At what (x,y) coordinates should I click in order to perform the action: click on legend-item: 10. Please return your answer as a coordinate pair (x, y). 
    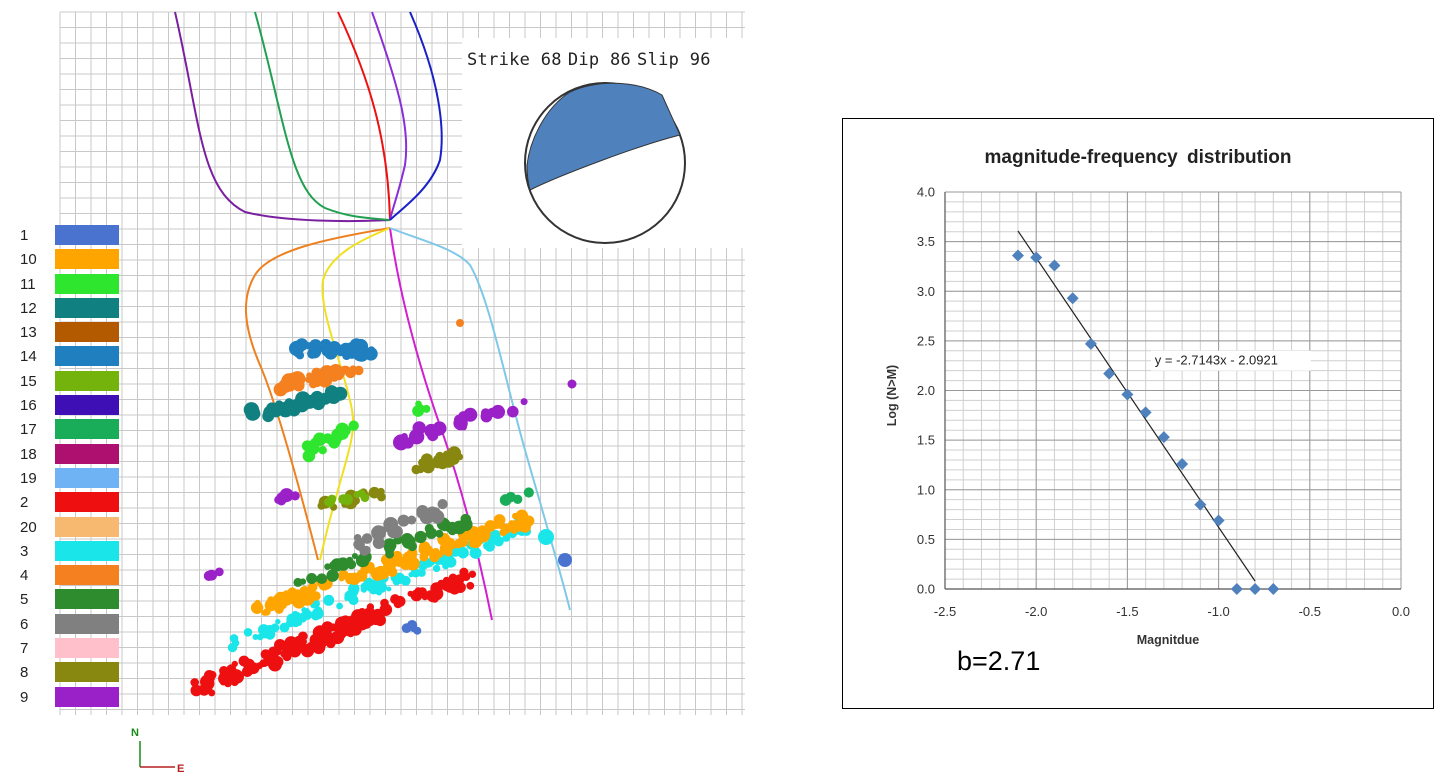
    Looking at the image, I should click on (62, 260).